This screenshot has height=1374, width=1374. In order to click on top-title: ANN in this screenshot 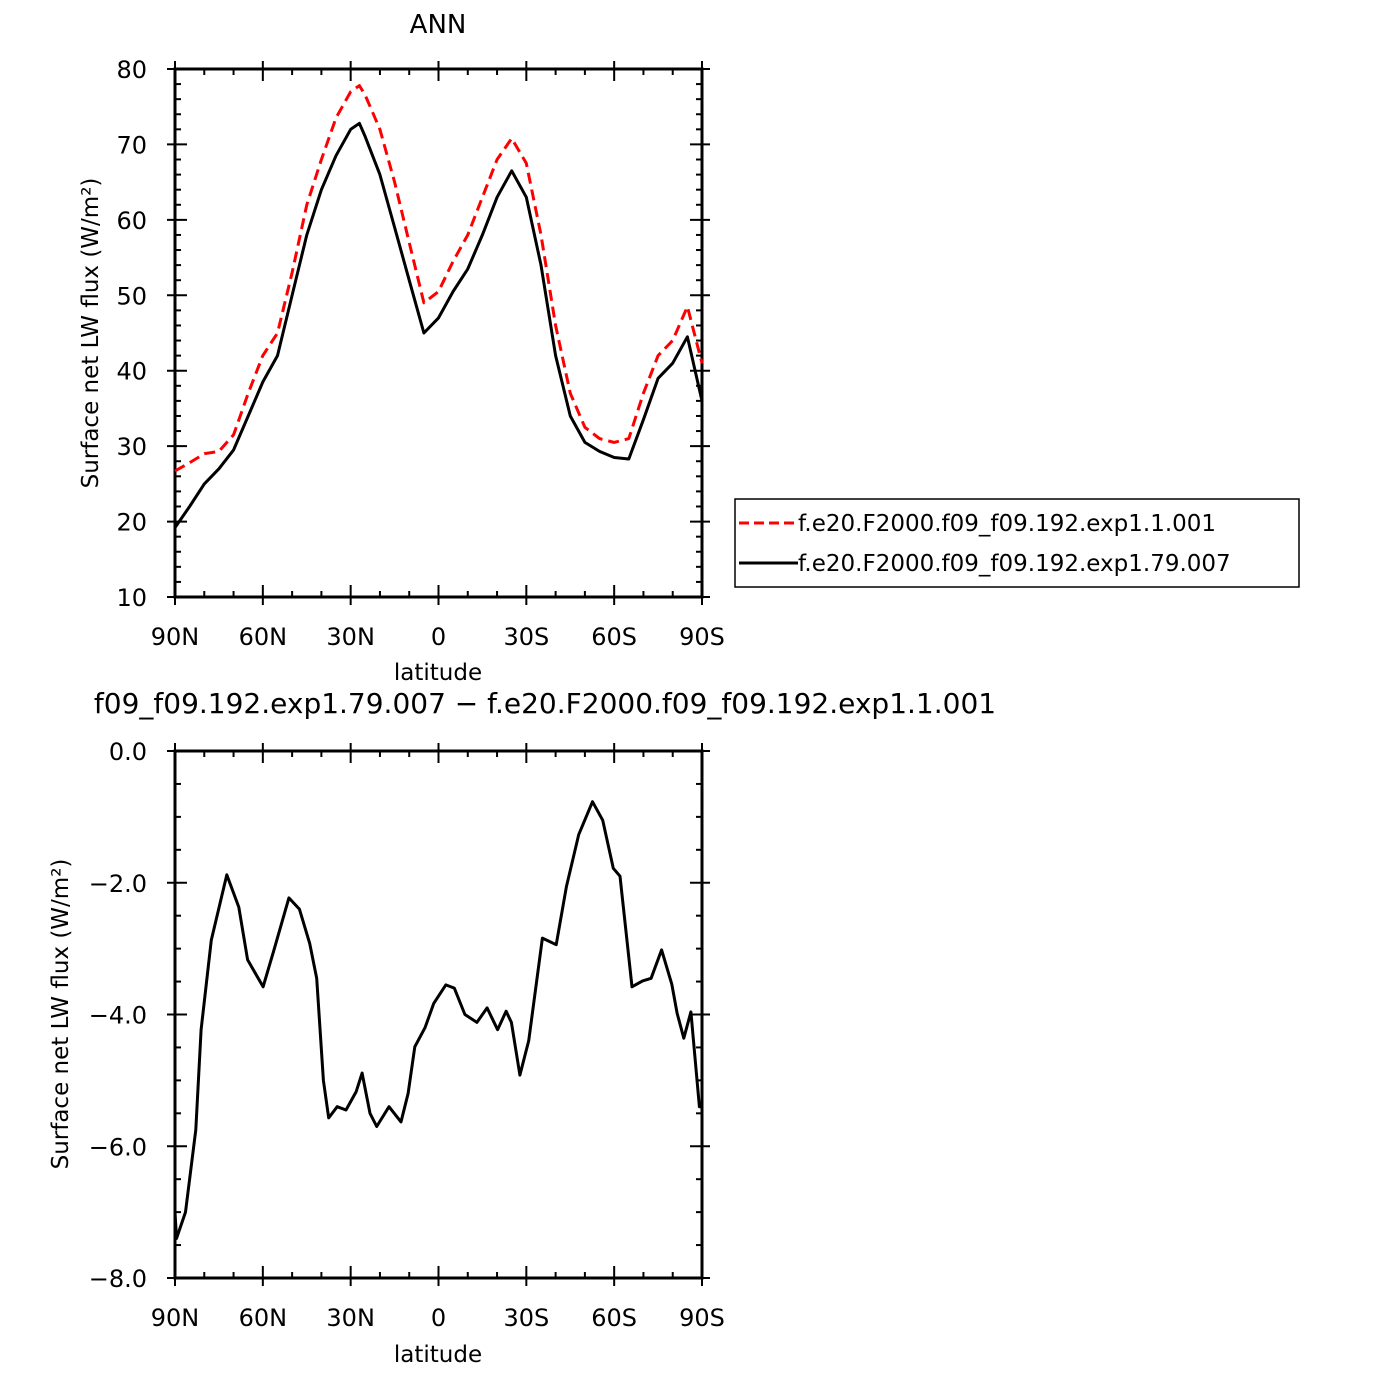, I will do `click(438, 25)`.